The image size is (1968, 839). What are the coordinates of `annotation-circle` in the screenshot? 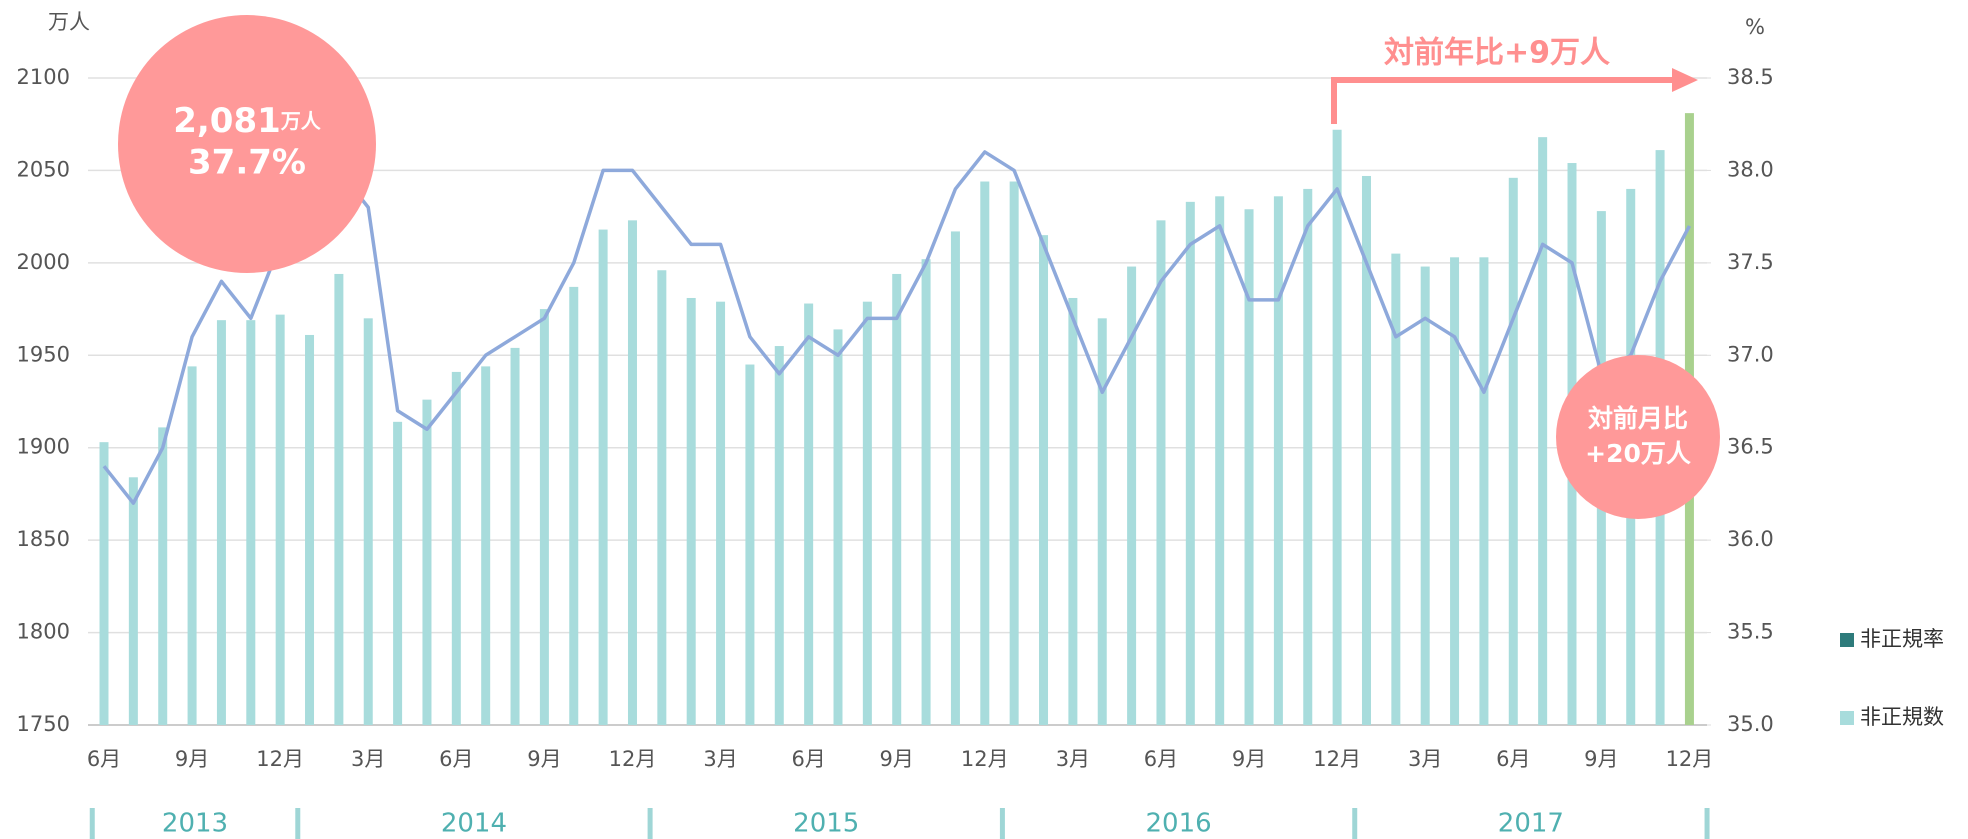 It's located at (247, 144).